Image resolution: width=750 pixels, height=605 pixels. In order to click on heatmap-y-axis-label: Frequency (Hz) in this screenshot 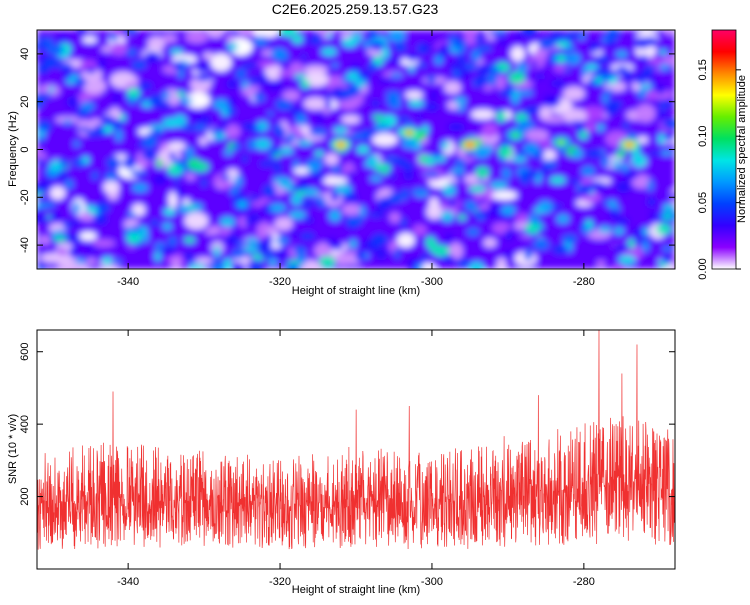, I will do `click(13, 149)`.